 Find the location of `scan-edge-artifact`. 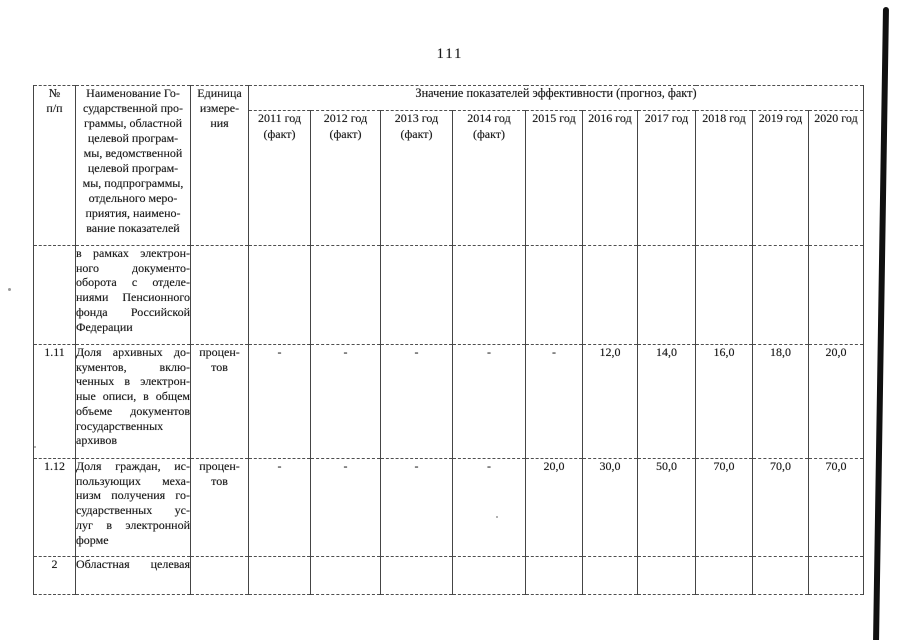

scan-edge-artifact is located at coordinates (880, 323).